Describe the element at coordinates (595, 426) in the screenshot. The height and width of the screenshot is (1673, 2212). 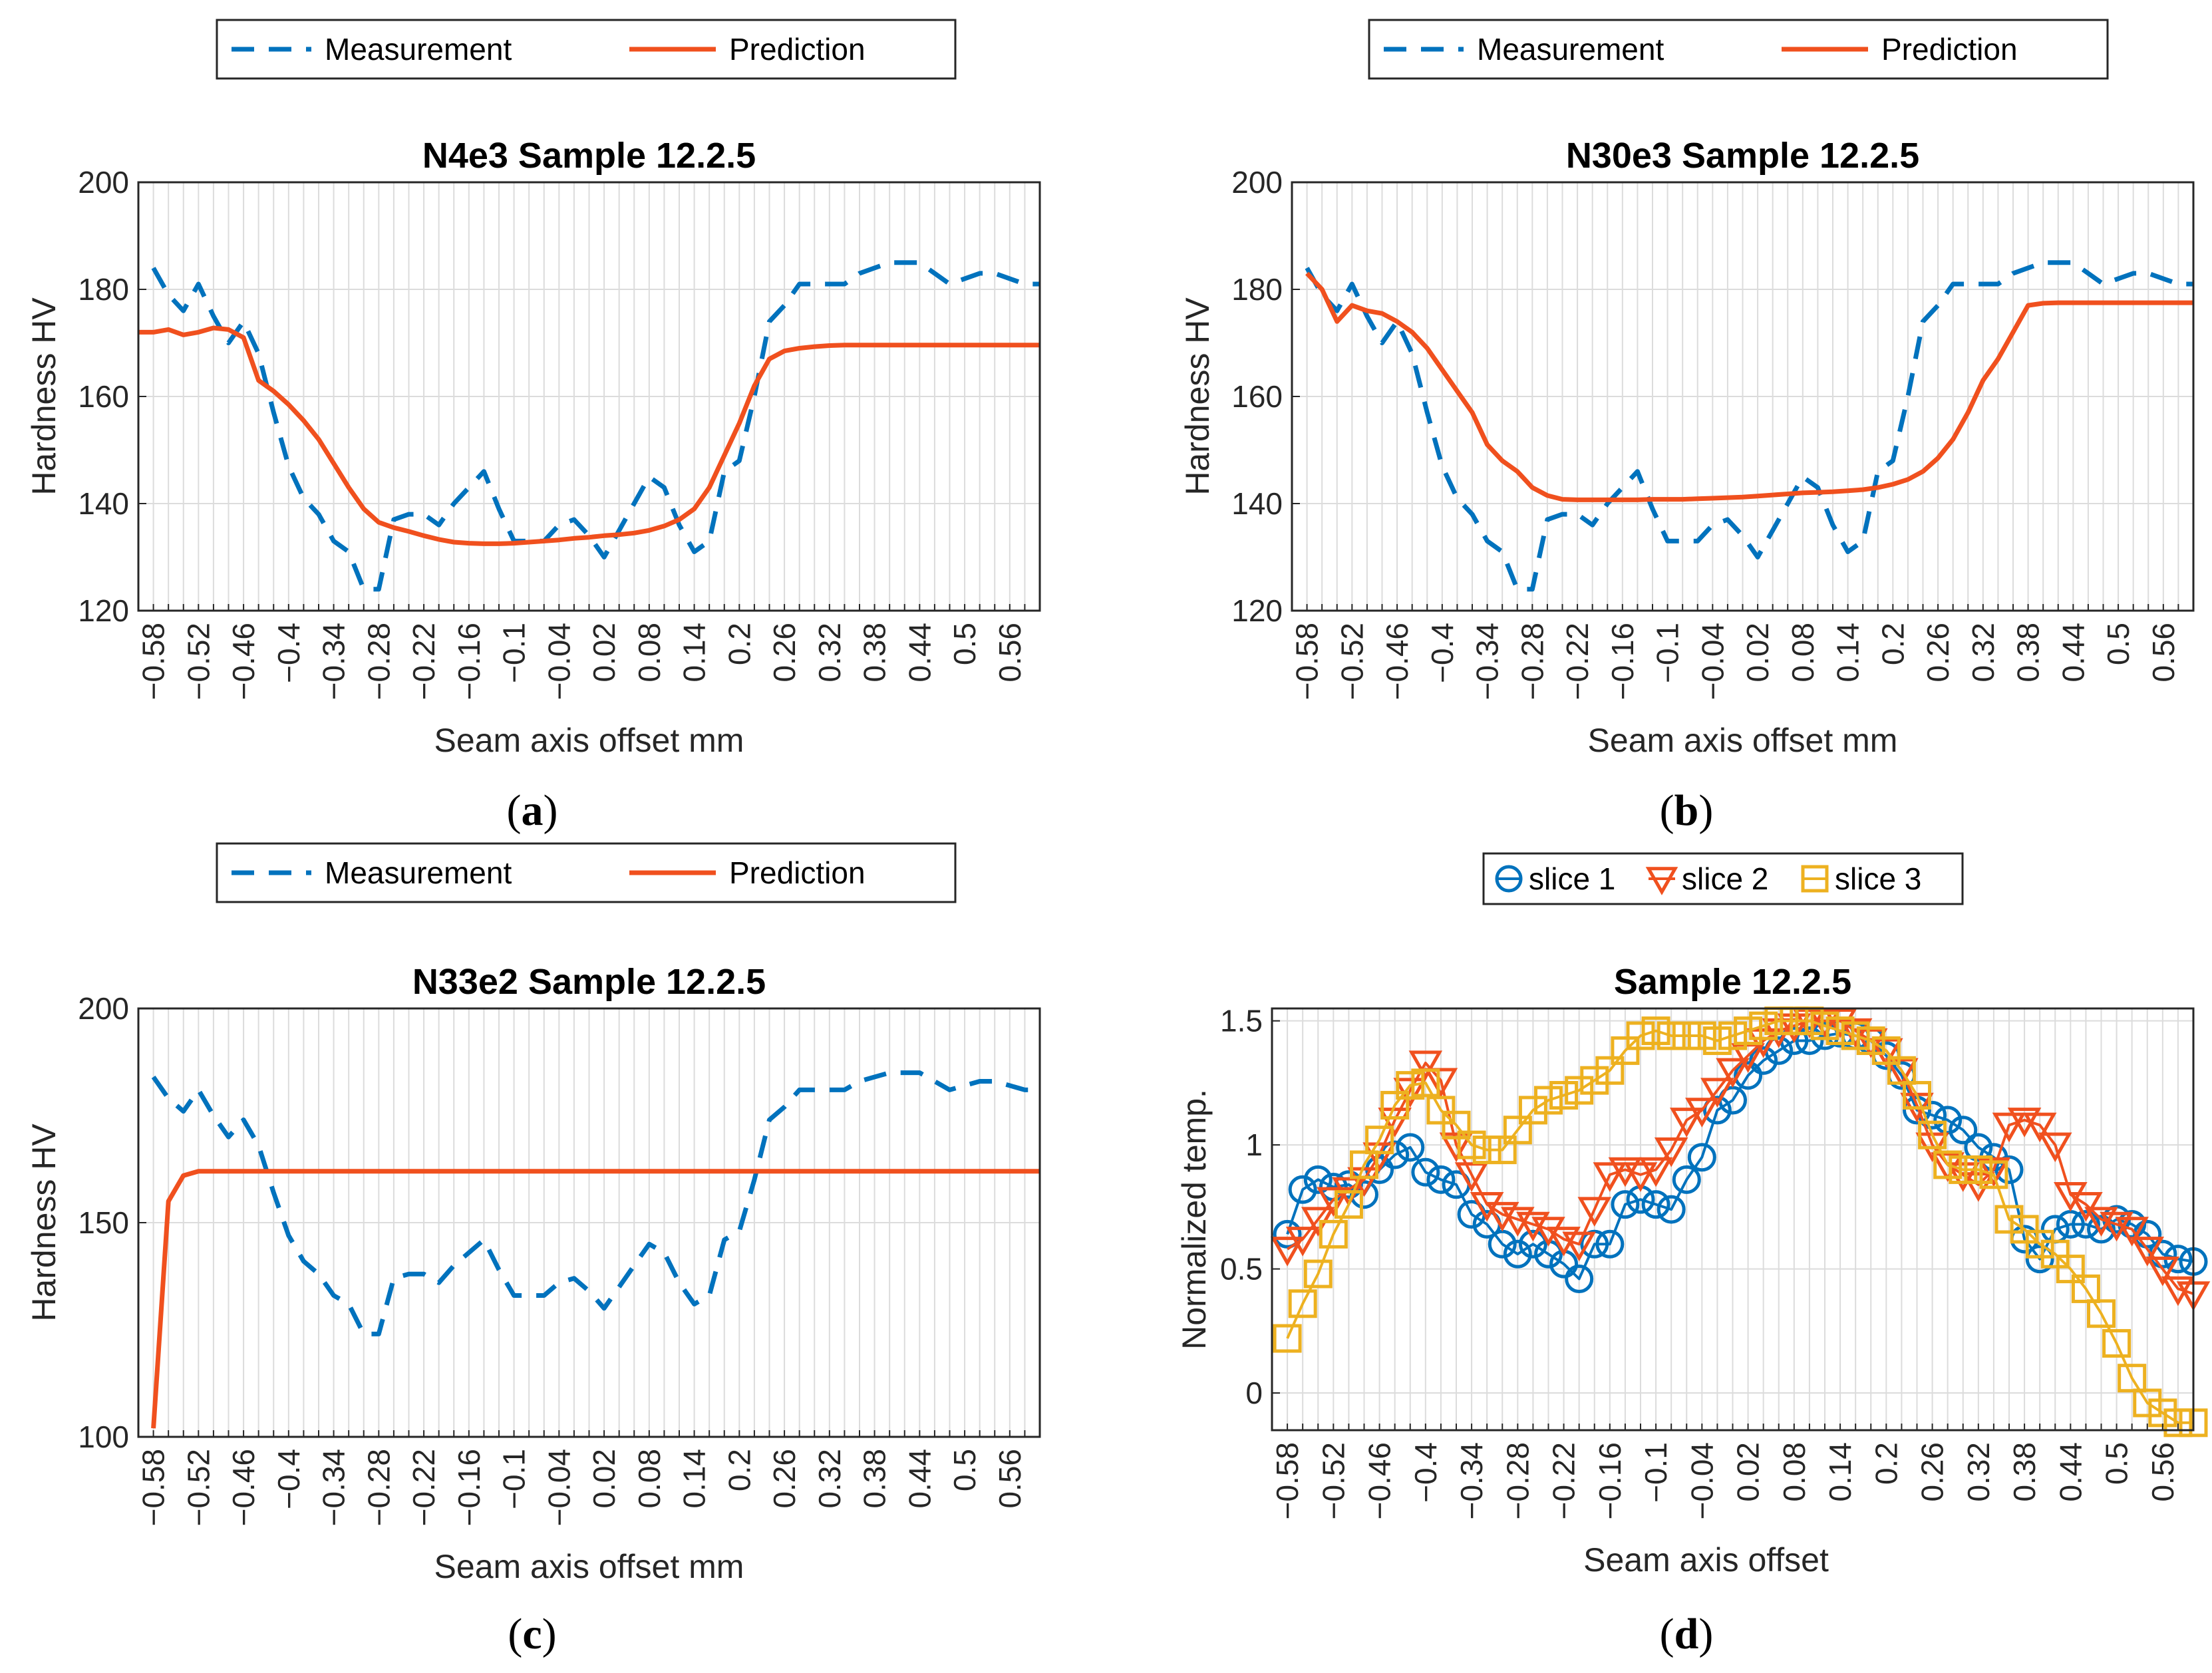
I see `series-measurement` at that location.